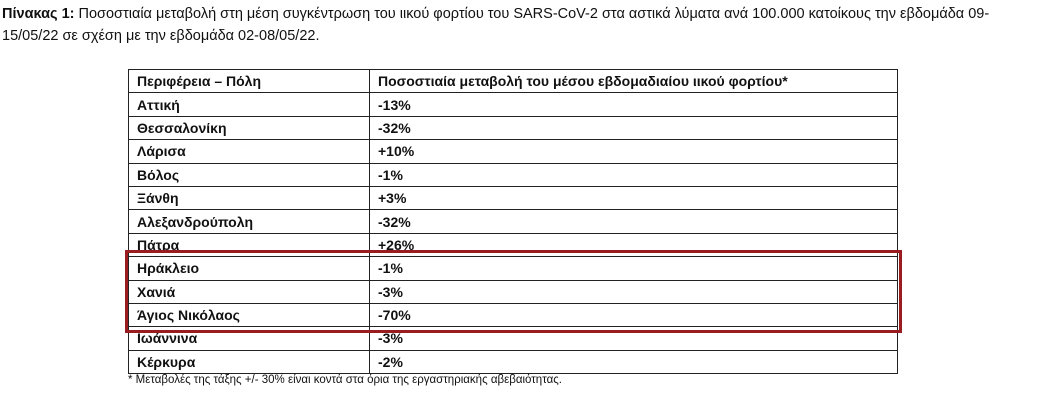  What do you see at coordinates (249, 291) in the screenshot?
I see `region-cell: Χανιά` at bounding box center [249, 291].